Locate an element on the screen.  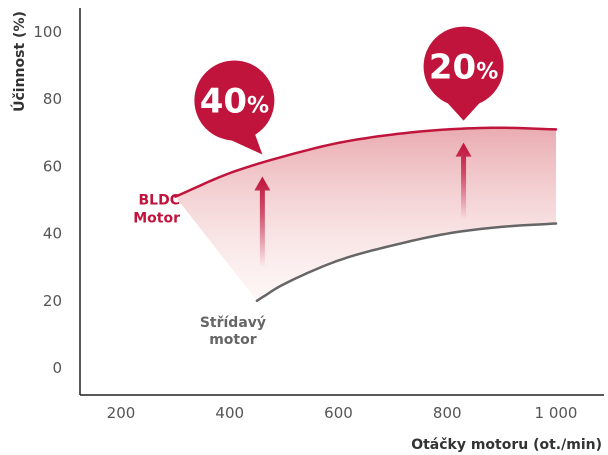
callout-value: 20% is located at coordinates (463, 68).